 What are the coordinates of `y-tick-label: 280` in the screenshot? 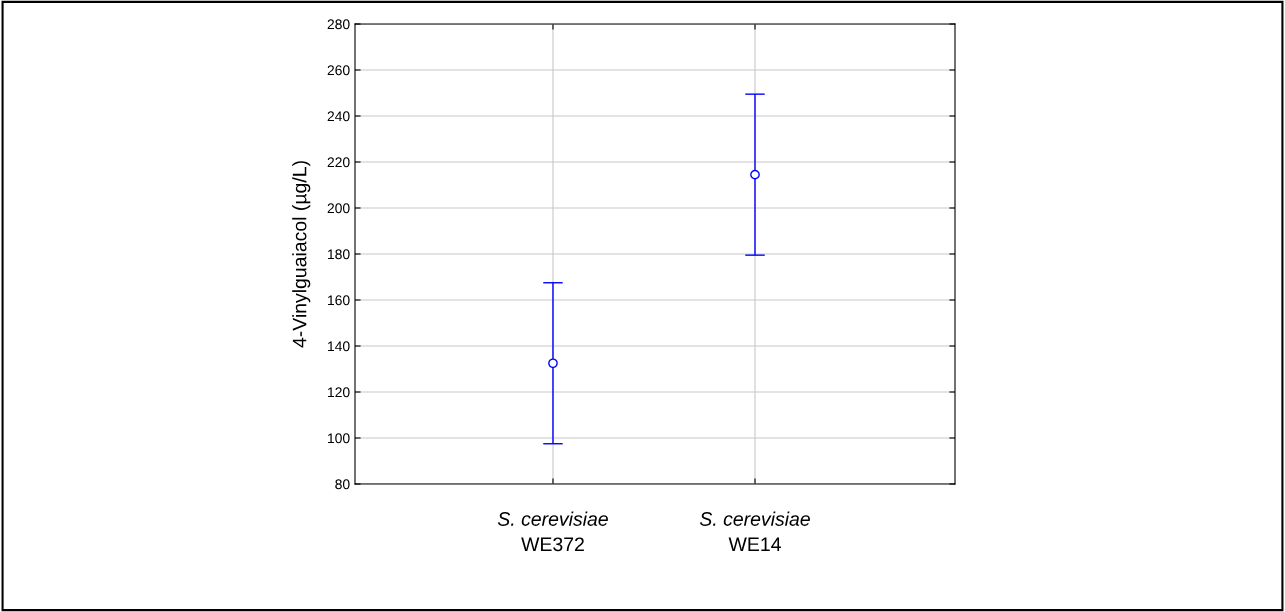 It's located at (338, 24).